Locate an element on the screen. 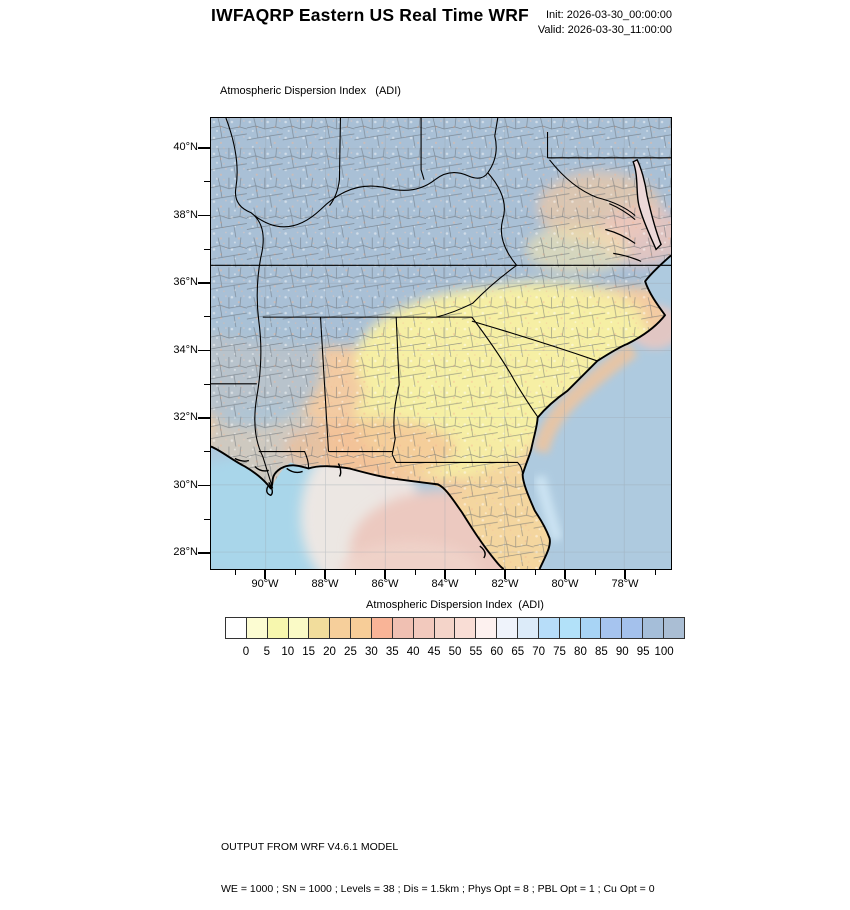 The width and height of the screenshot is (850, 910). lon-tick-label: 78°W is located at coordinates (625, 584).